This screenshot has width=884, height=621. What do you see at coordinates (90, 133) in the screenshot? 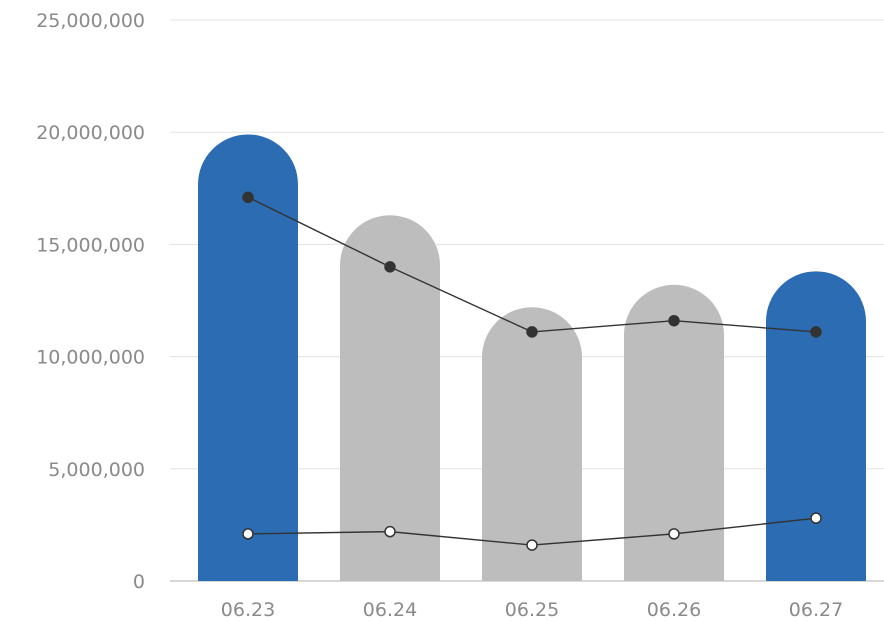
I see `y-tick-label: 20,000,000` at bounding box center [90, 133].